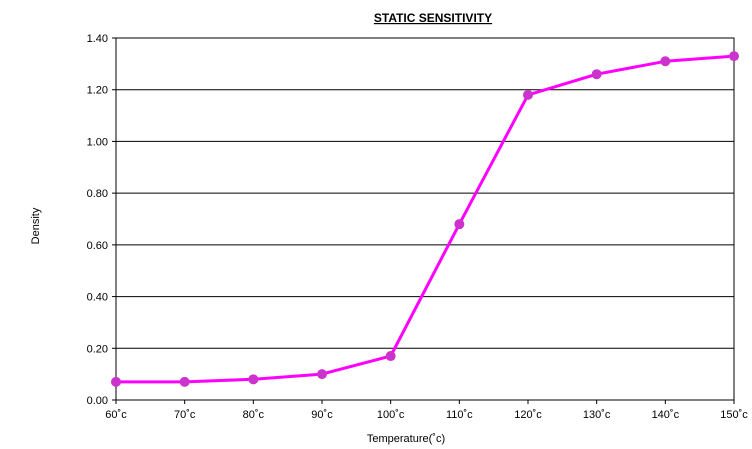  I want to click on y-tick-label: 1.40, so click(97, 39).